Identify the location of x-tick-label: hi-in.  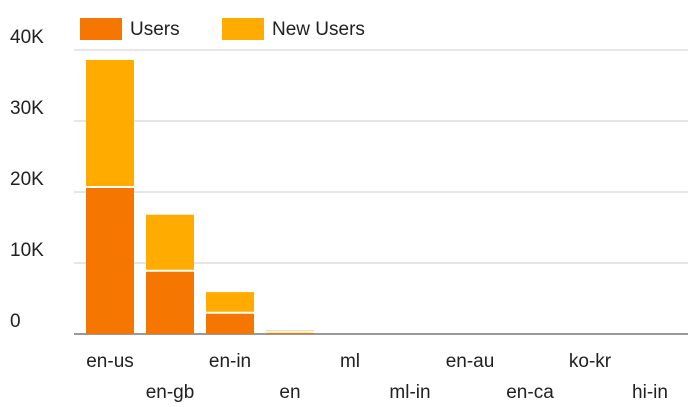
(650, 392).